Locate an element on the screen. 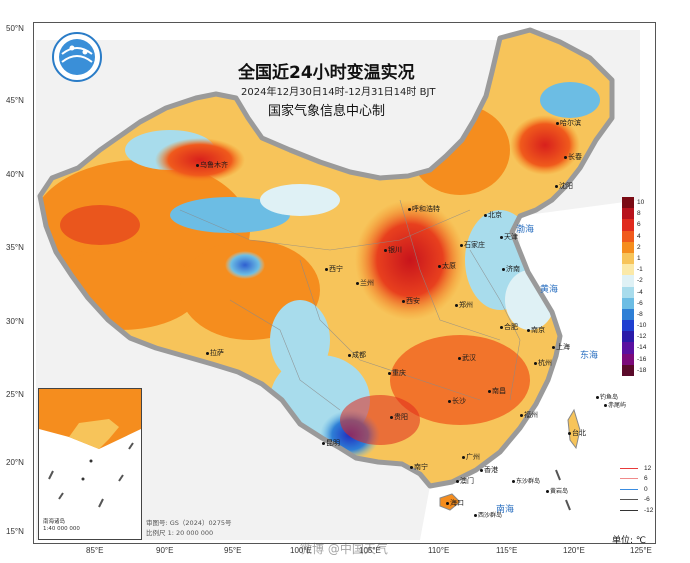 The height and width of the screenshot is (563, 690). lat-label: 20°N is located at coordinates (15, 462).